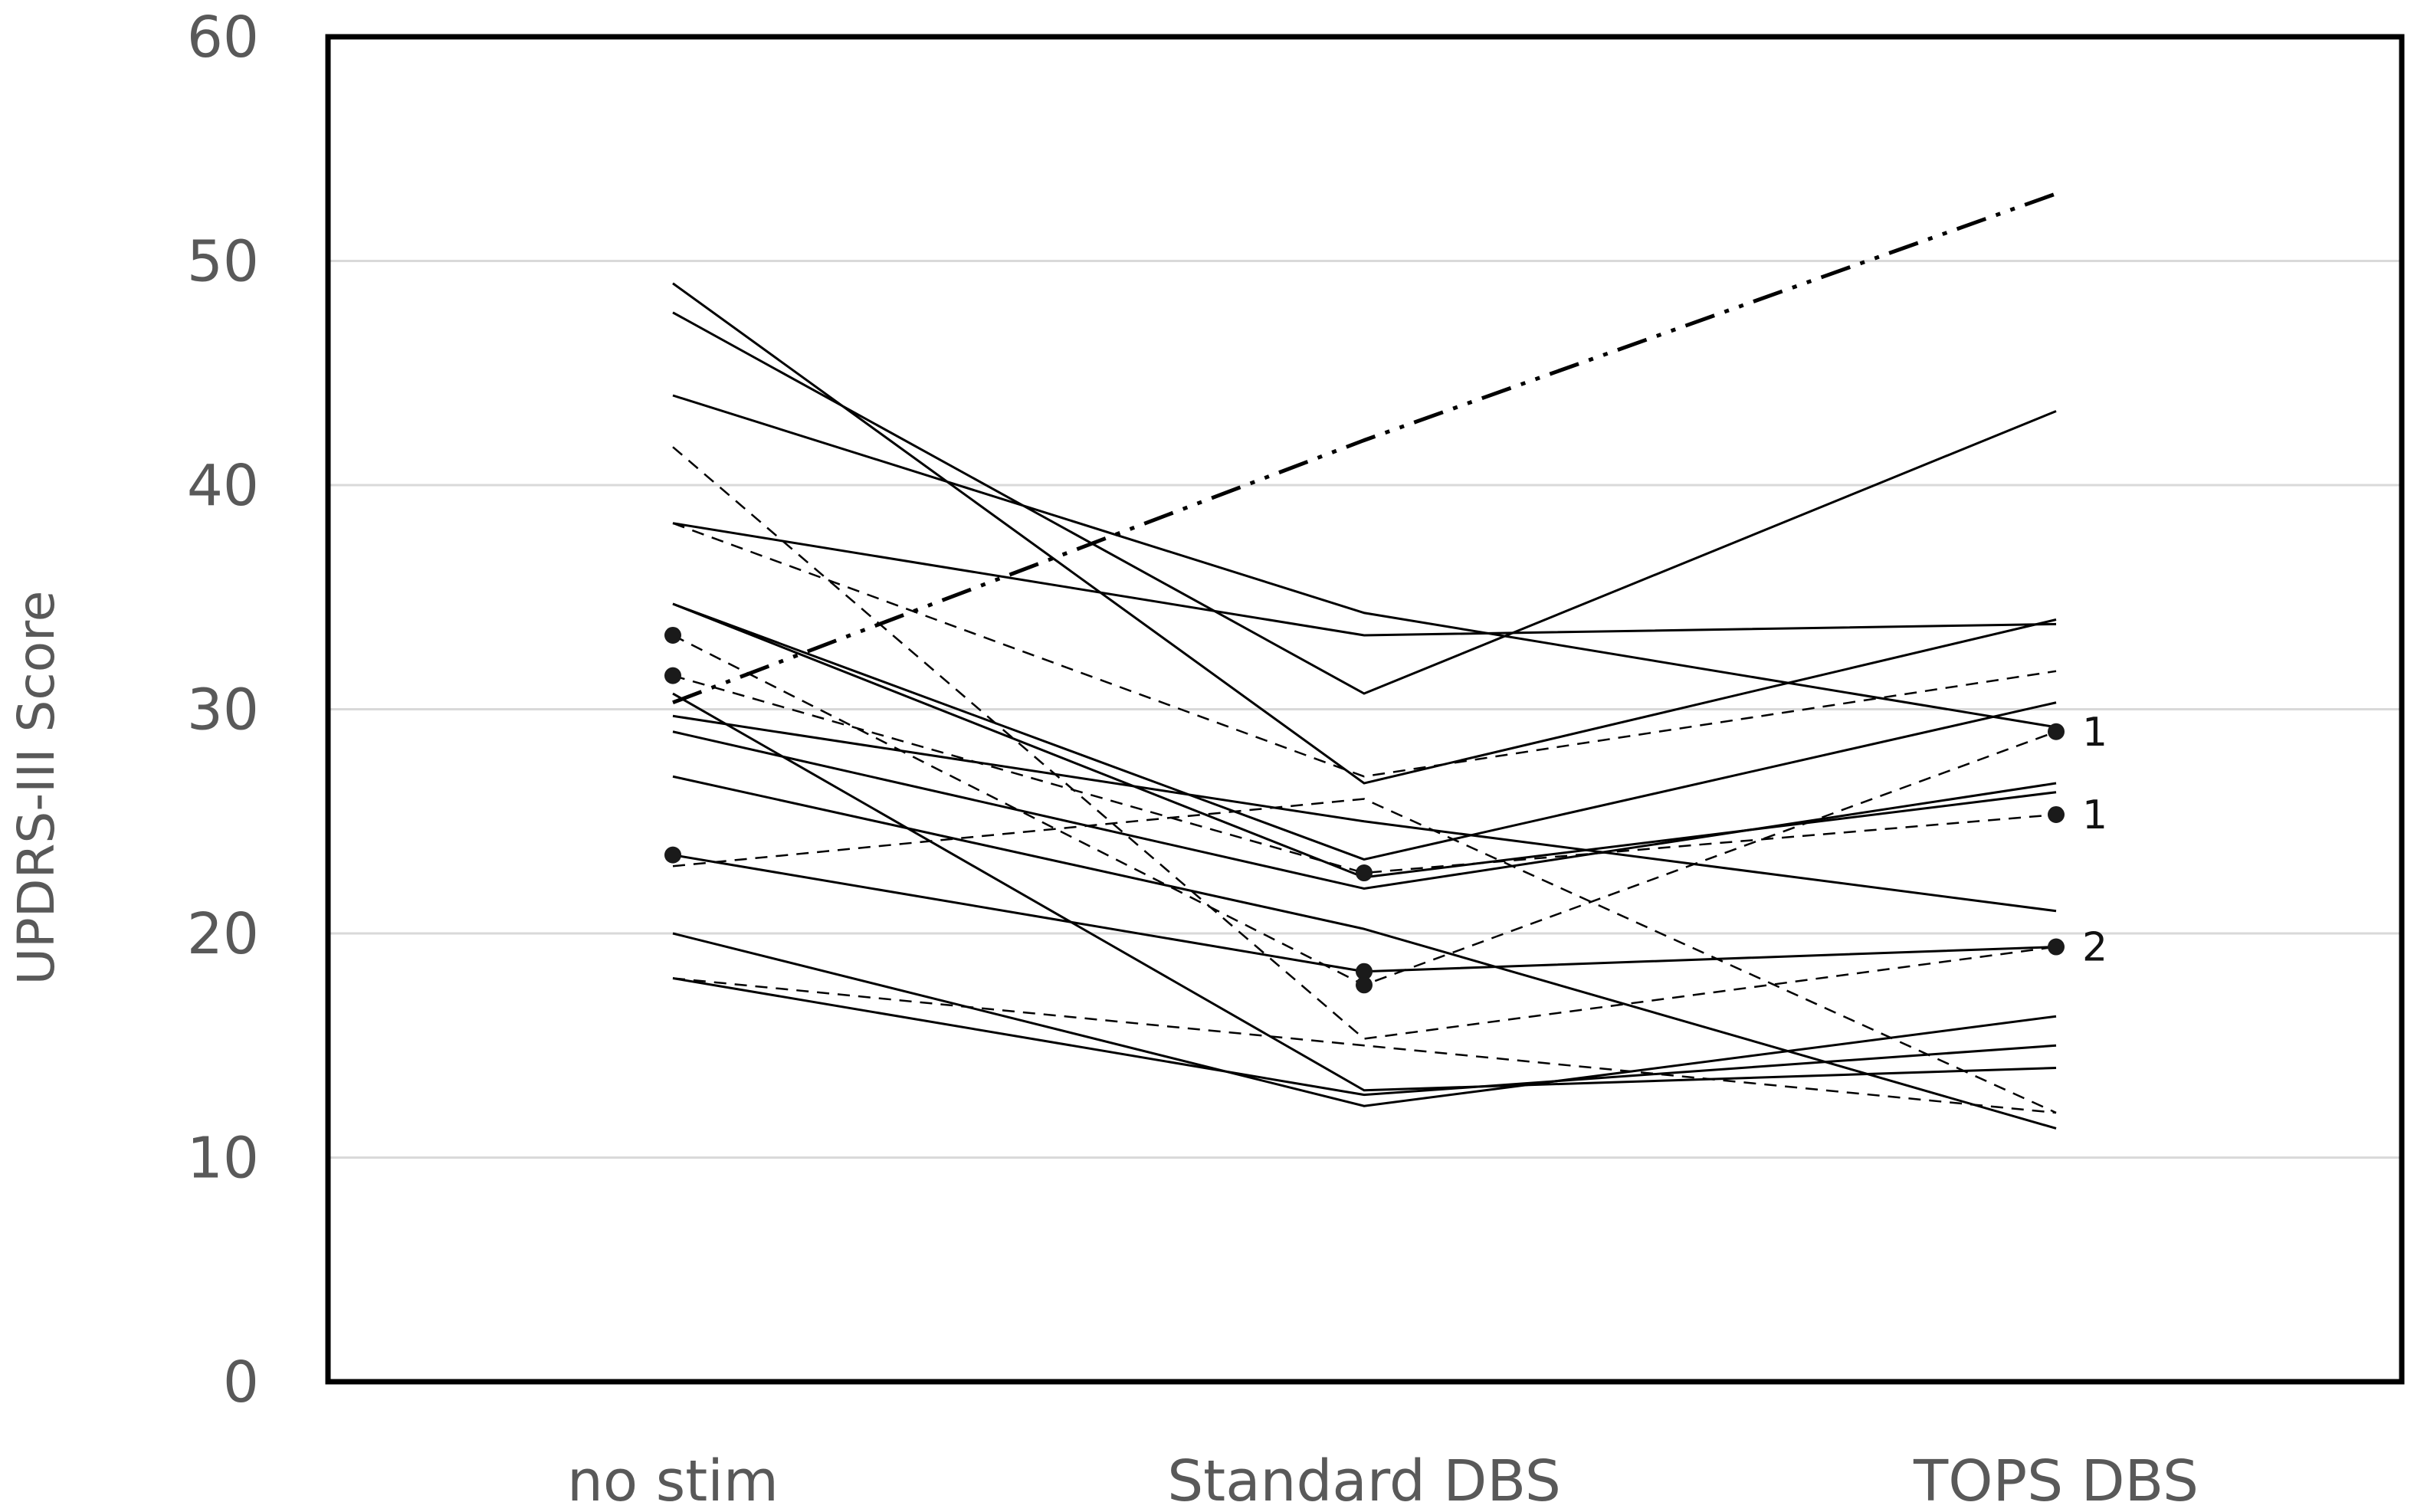  What do you see at coordinates (2095, 840) in the screenshot?
I see `annotations: 1 1 2` at bounding box center [2095, 840].